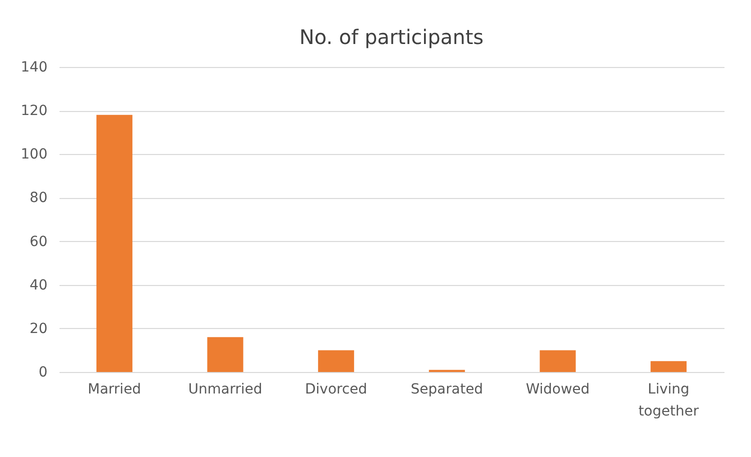 Image resolution: width=751 pixels, height=457 pixels. What do you see at coordinates (43, 372) in the screenshot?
I see `y-tick-label: 0` at bounding box center [43, 372].